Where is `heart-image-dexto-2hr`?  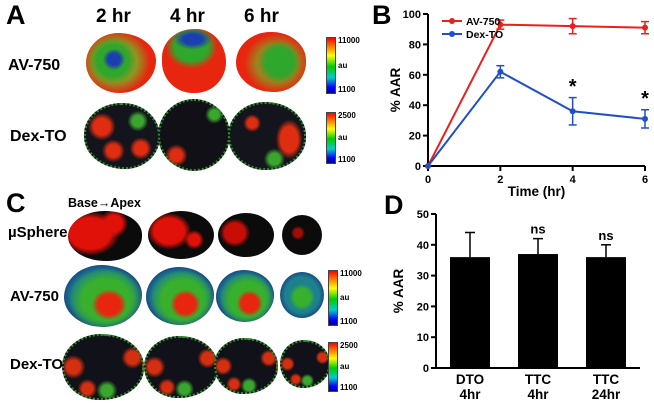 heart-image-dexto-2hr is located at coordinates (122, 136).